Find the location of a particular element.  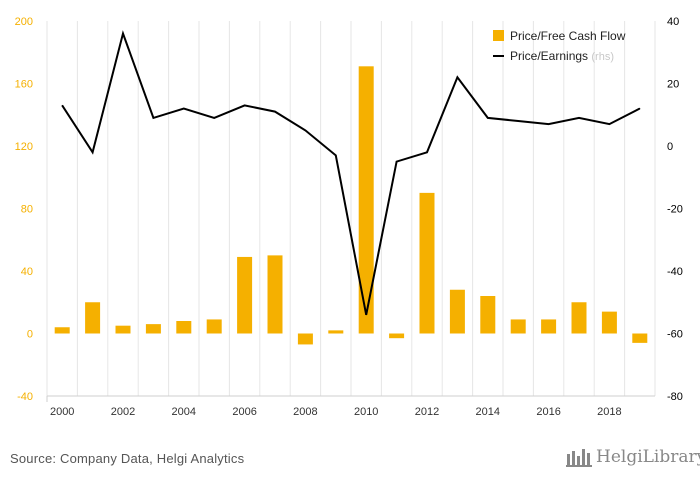

y-left-tick-label: 120 is located at coordinates (24, 147).